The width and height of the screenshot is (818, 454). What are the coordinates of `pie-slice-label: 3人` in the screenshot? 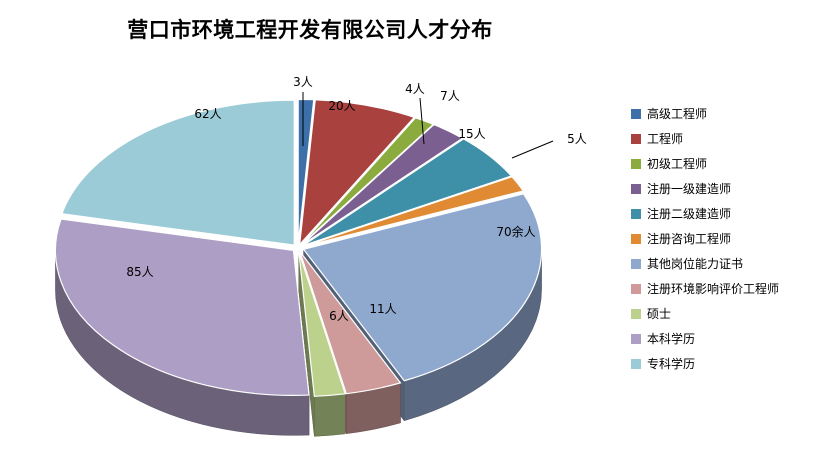 It's located at (303, 82).